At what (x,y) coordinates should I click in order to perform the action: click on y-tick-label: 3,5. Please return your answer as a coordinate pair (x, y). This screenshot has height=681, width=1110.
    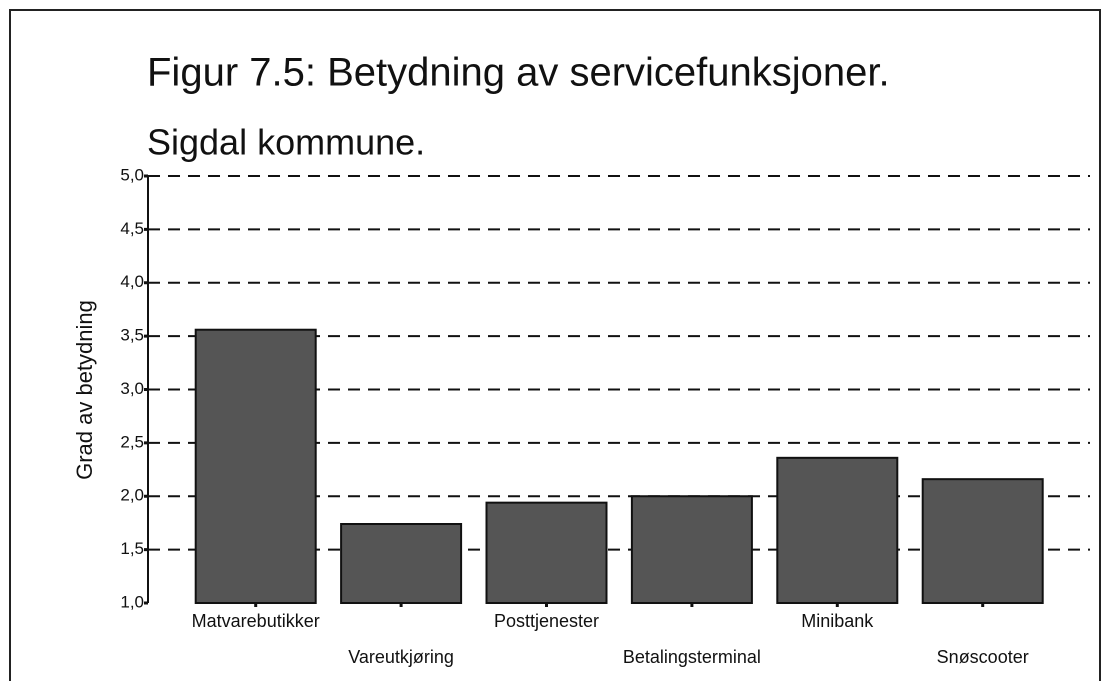
    Looking at the image, I should click on (132, 335).